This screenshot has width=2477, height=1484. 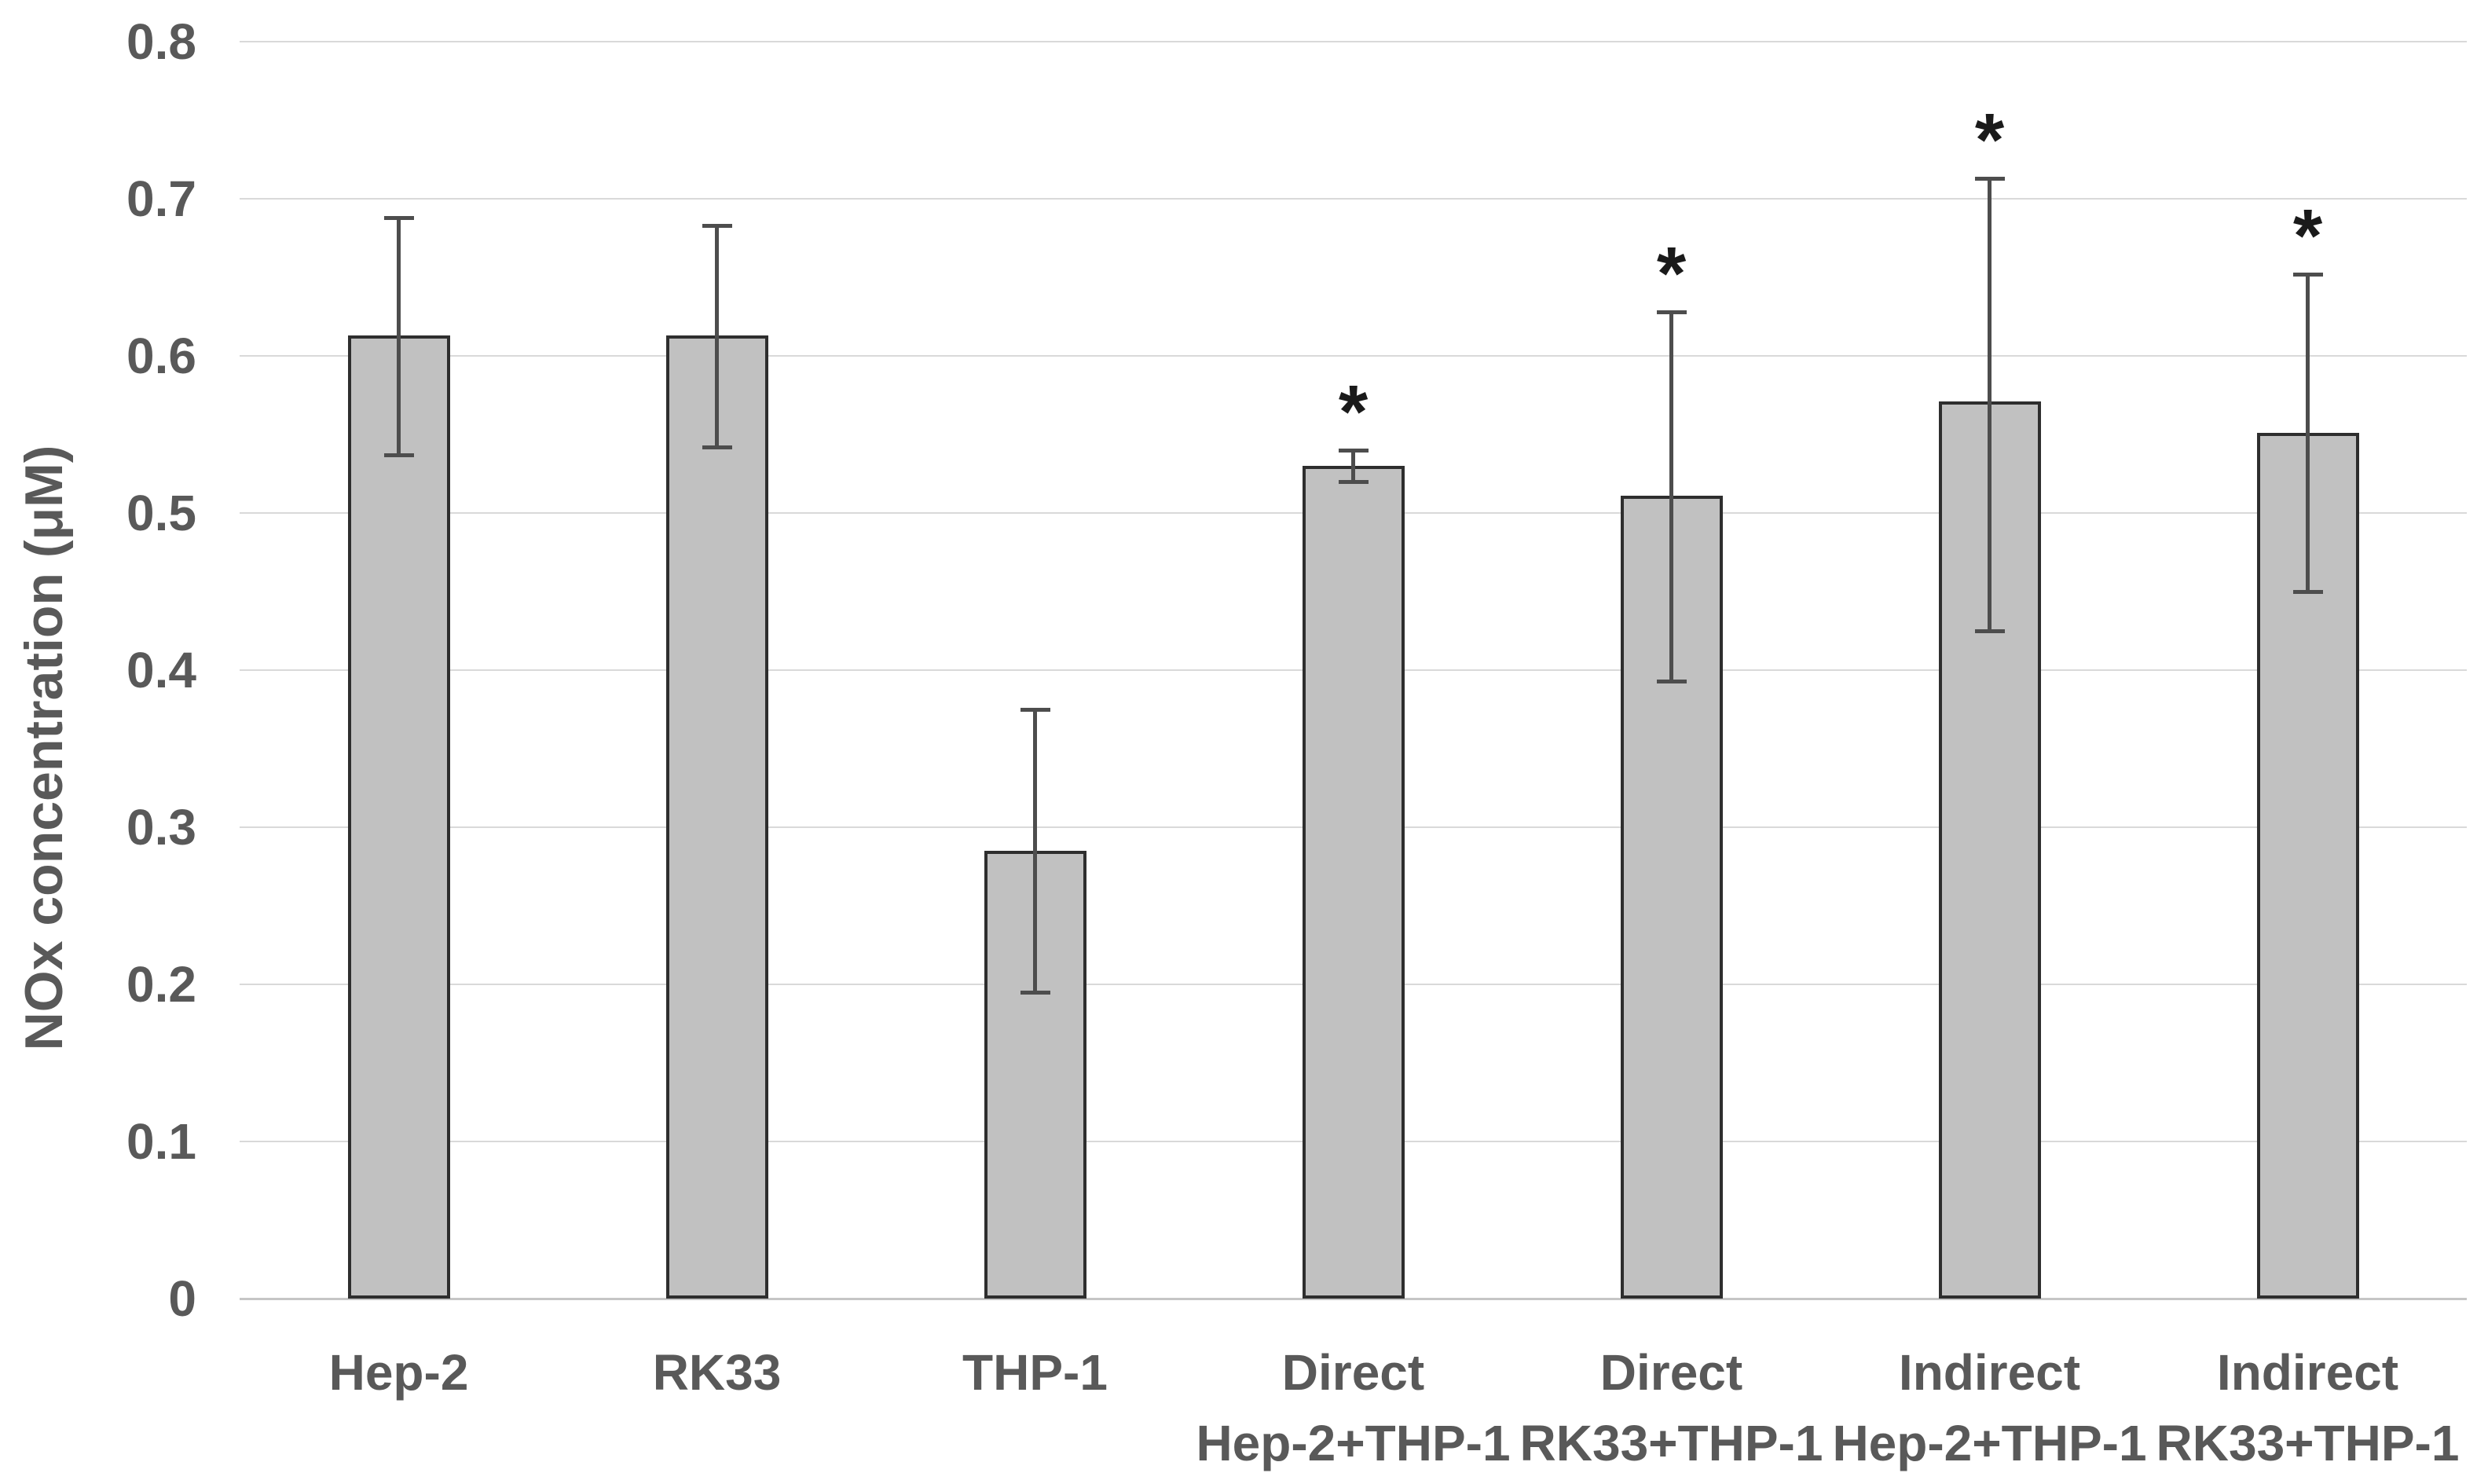 I want to click on x-category-label-line: RK33, so click(x=717, y=1372).